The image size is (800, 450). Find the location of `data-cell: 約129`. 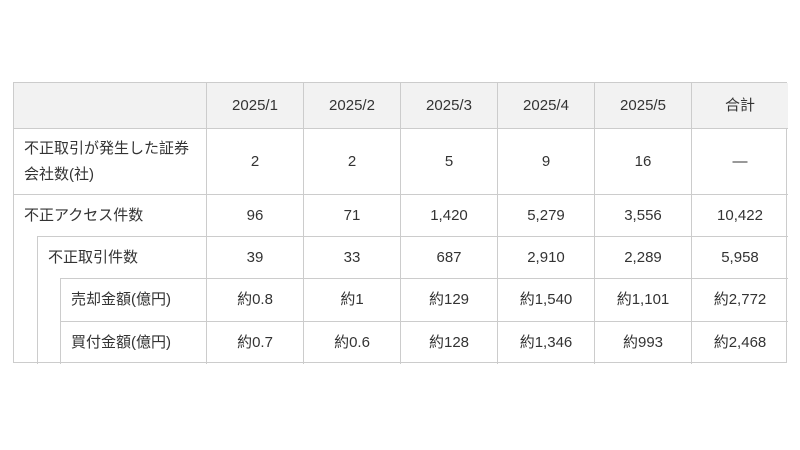

data-cell: 約129 is located at coordinates (448, 299).